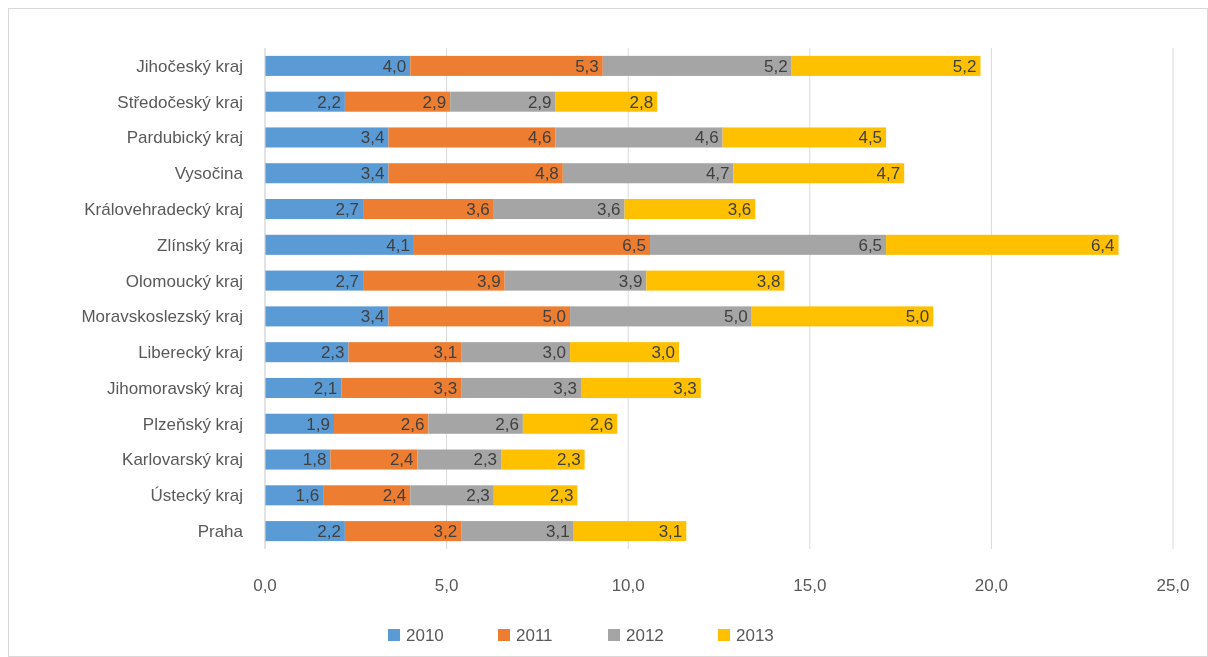  I want to click on y-tick-label: Jihočeský kraj, so click(189, 66).